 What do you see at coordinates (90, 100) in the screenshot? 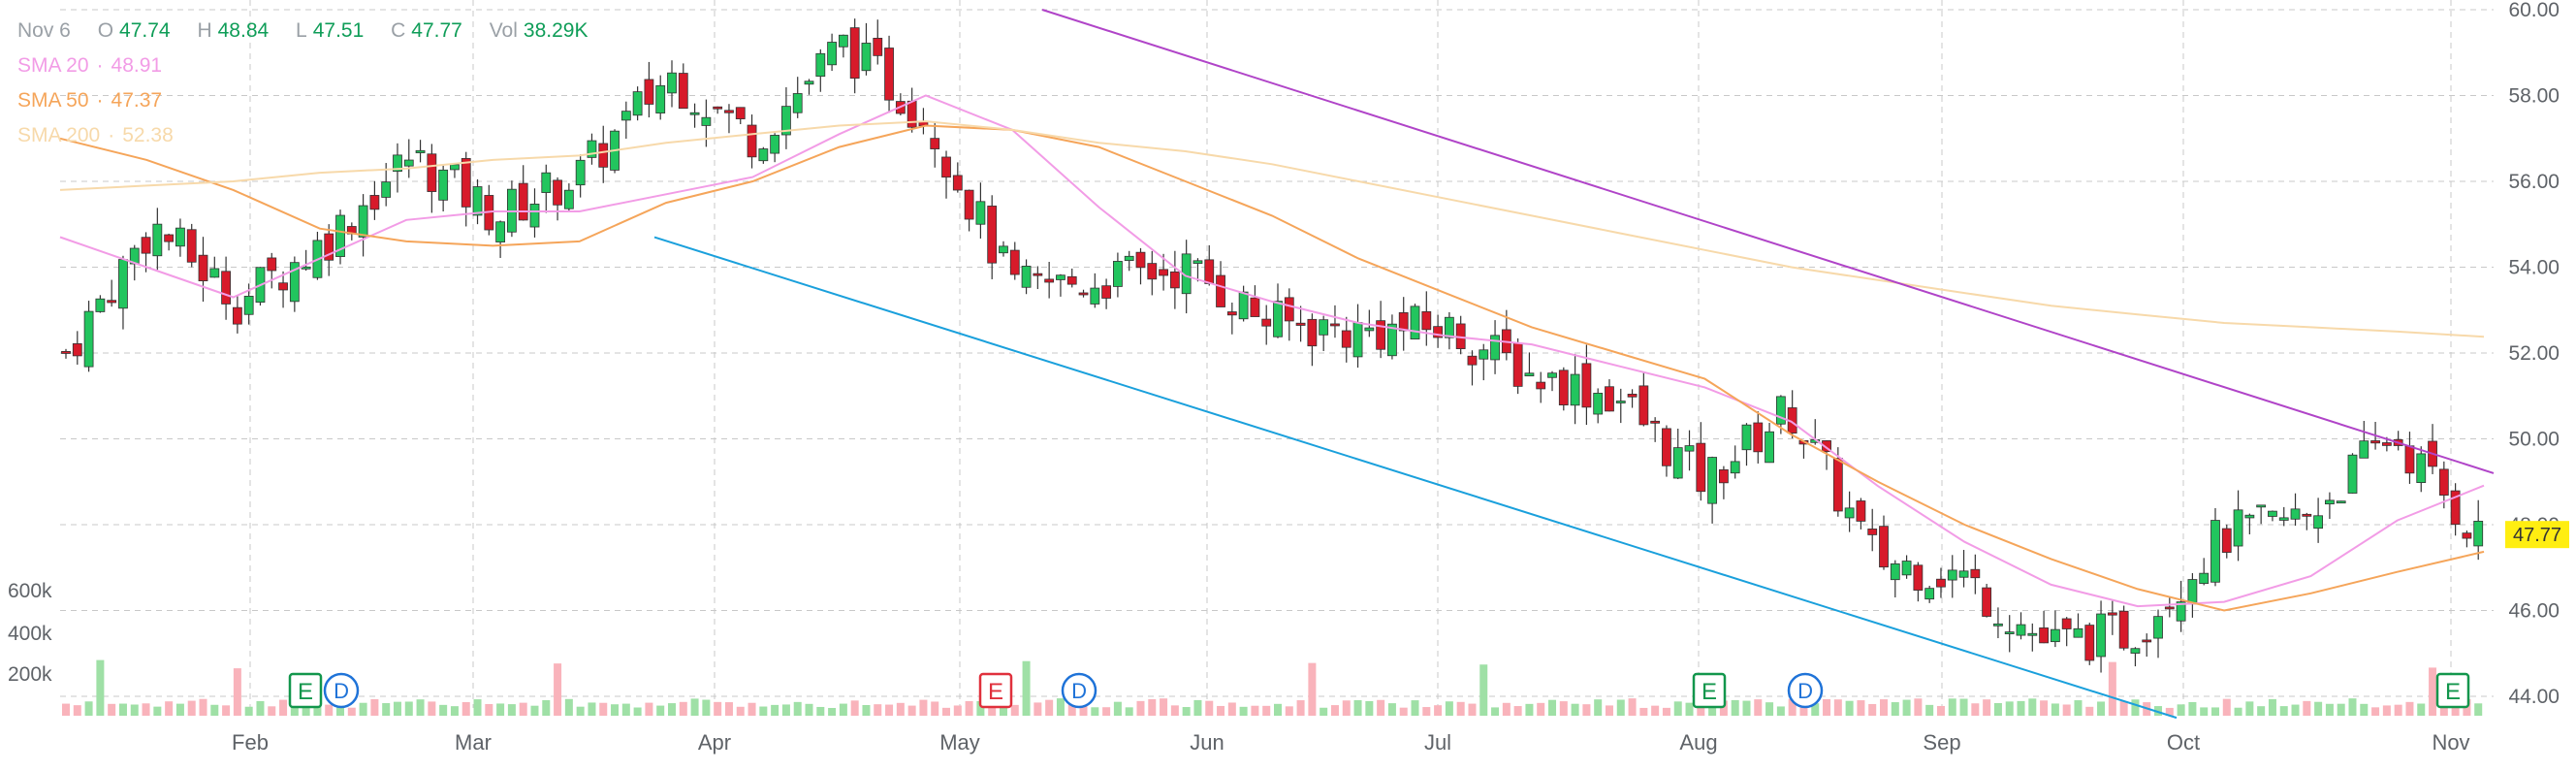
I see `sma50-row: SMA 50 · 47.37` at bounding box center [90, 100].